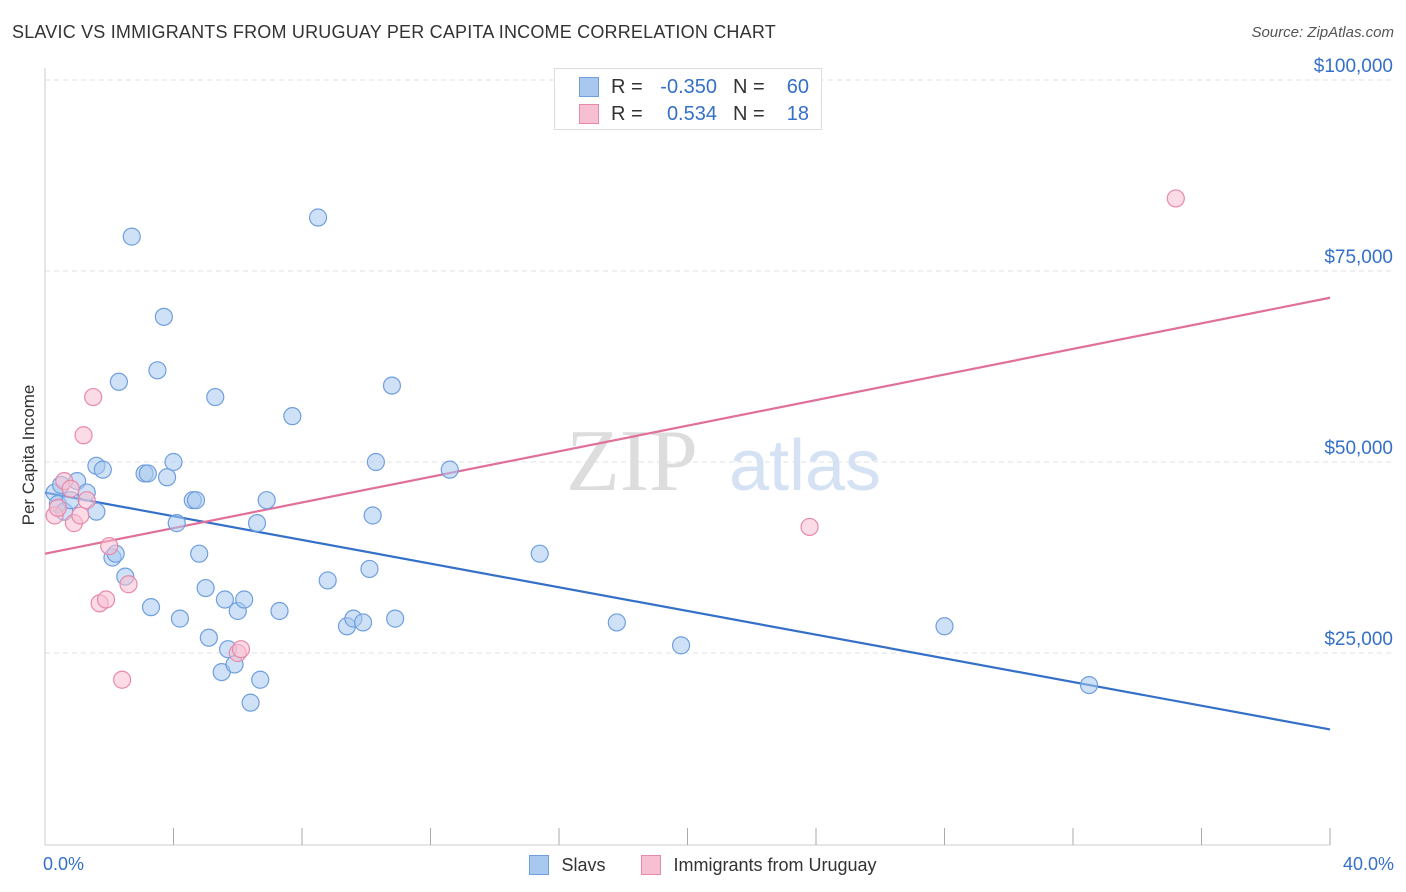 This screenshot has height=892, width=1406. I want to click on series-legend: Slavs Immigrants from Uruguay, so click(703, 865).